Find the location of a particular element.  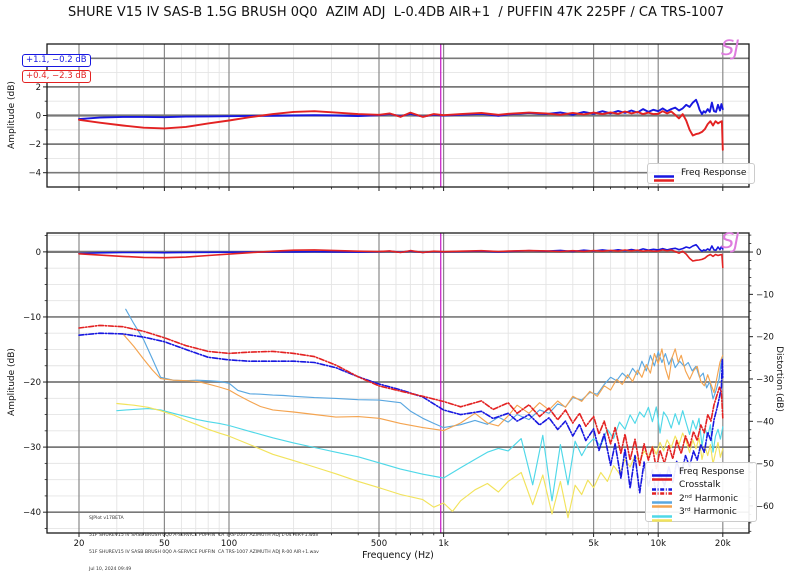

annotation-right-channel-range: +0.4, −2.3 dB is located at coordinates (56, 76).